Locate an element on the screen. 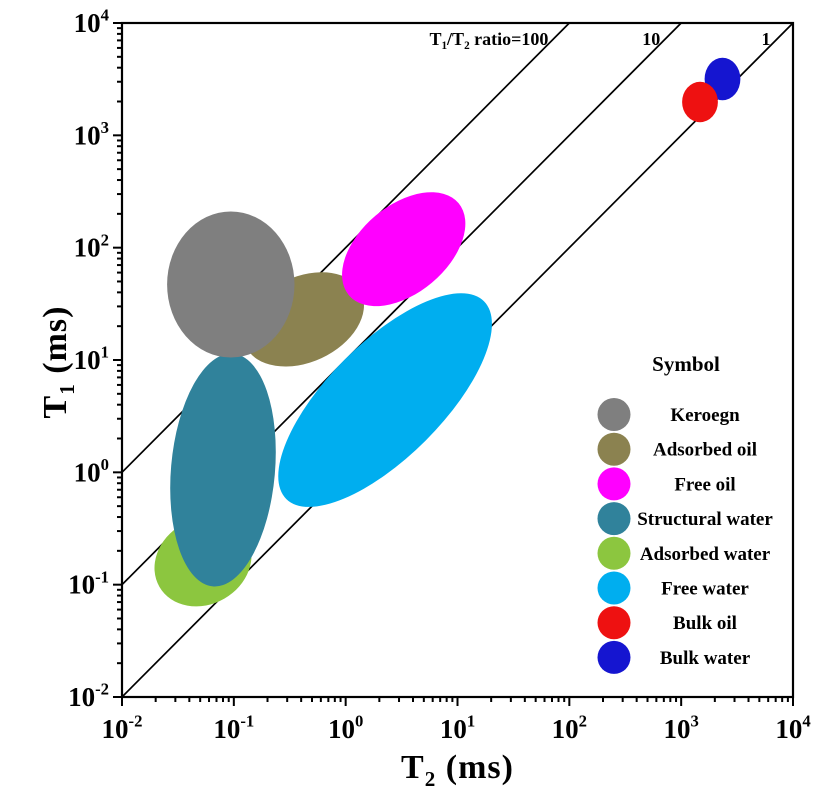 The width and height of the screenshot is (824, 803). y-tick-label-1e2: 10² is located at coordinates (91, 246).